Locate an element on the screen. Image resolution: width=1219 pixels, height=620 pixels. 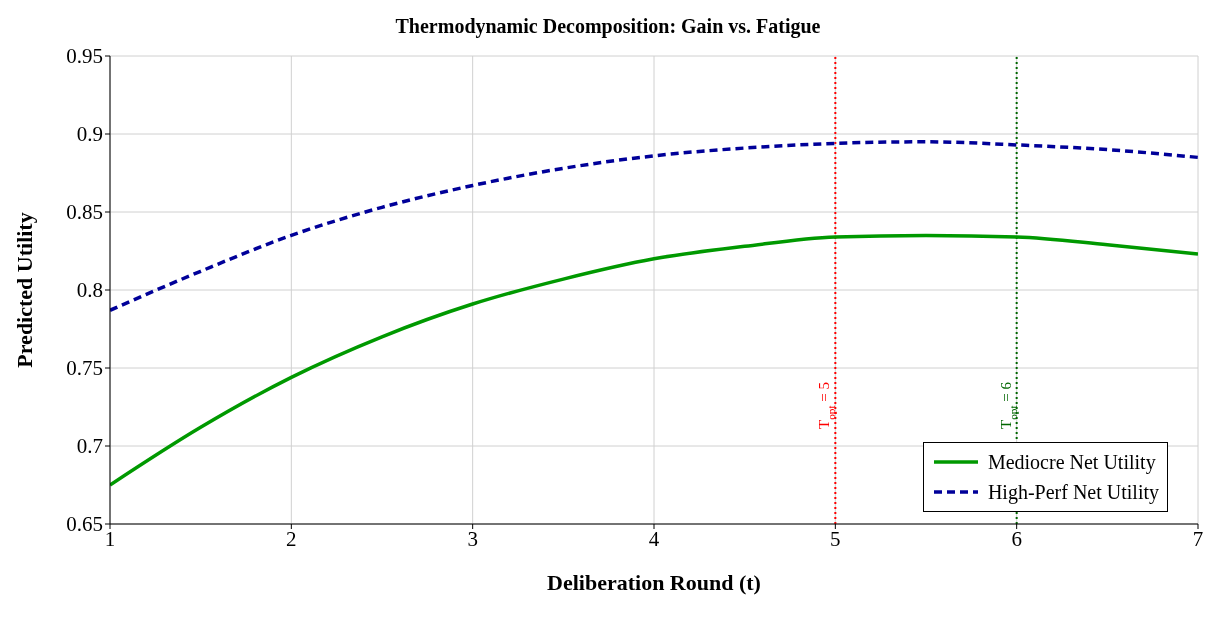
y-tick-label: 0.65 is located at coordinates (84, 524).